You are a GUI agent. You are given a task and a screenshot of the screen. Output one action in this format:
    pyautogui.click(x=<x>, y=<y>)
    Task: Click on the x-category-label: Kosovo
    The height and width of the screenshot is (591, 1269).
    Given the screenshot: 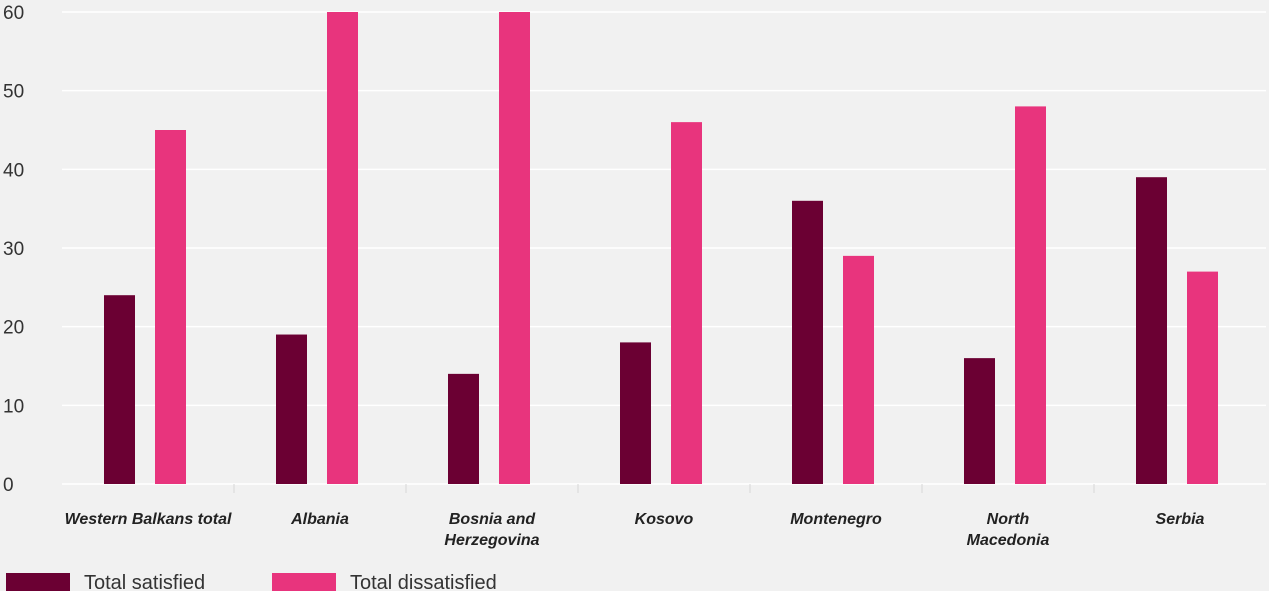 What is the action you would take?
    pyautogui.click(x=664, y=519)
    